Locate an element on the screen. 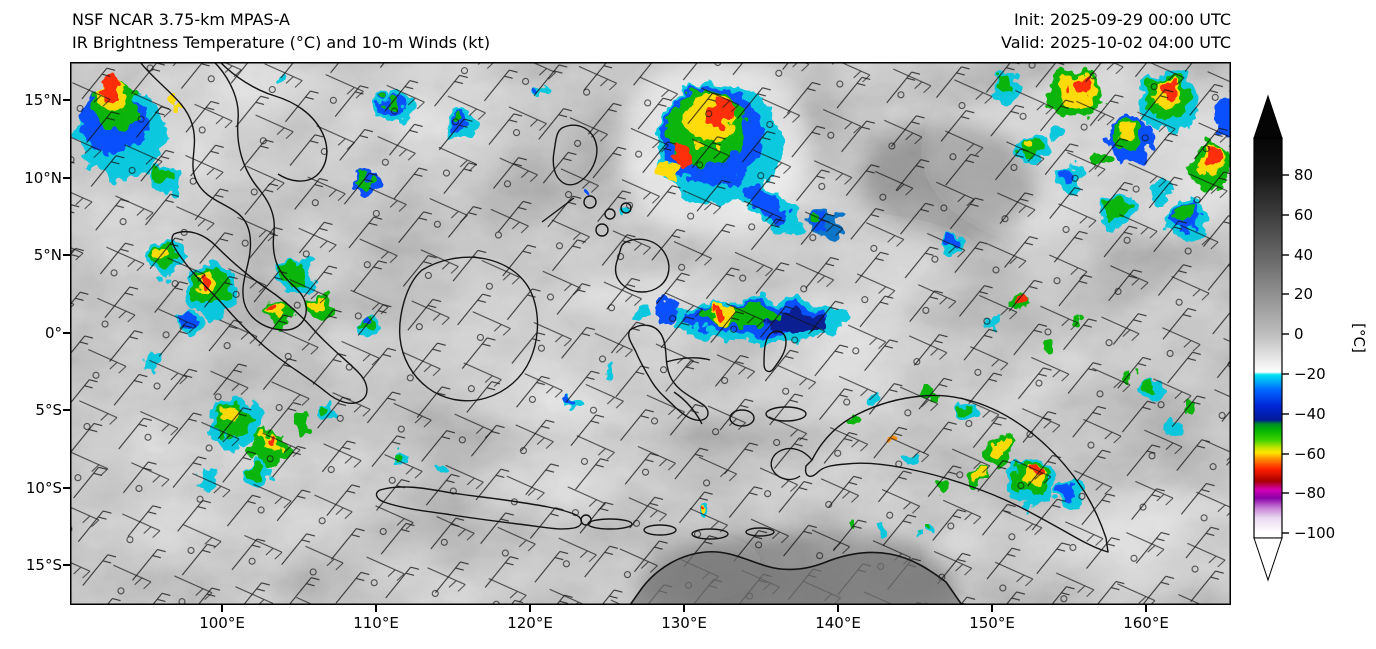 The image size is (1376, 649). cbar-tick-m80: −80 is located at coordinates (1310, 493).